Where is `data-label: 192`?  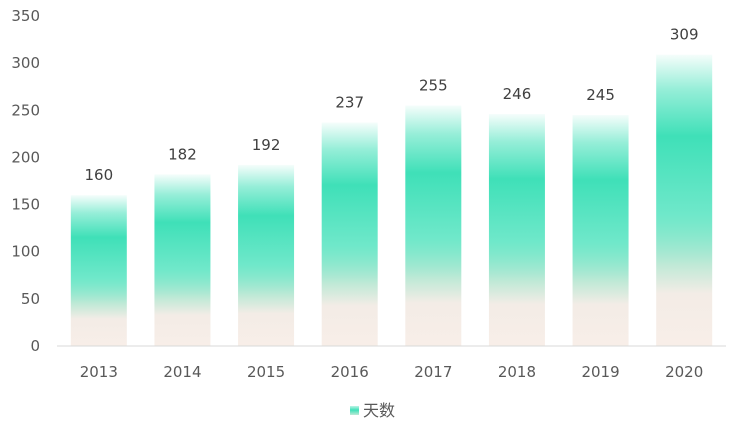 data-label: 192 is located at coordinates (266, 145).